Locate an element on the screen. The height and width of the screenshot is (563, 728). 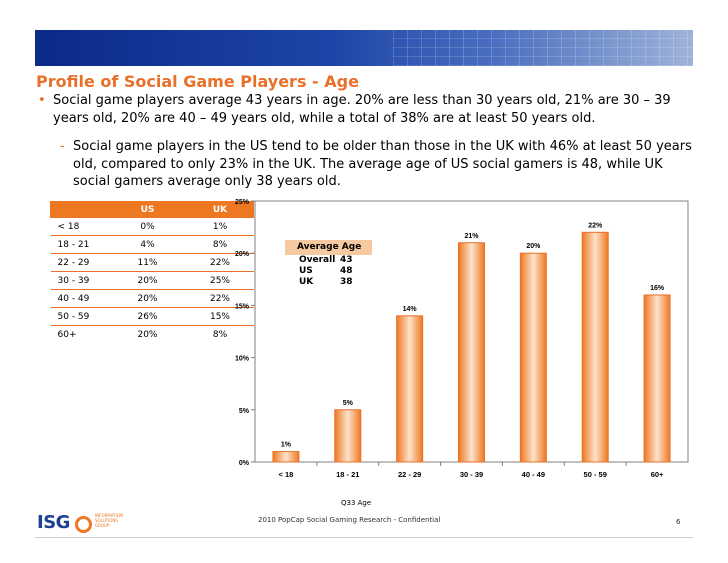
bar-value-label: 14% is located at coordinates (410, 309).